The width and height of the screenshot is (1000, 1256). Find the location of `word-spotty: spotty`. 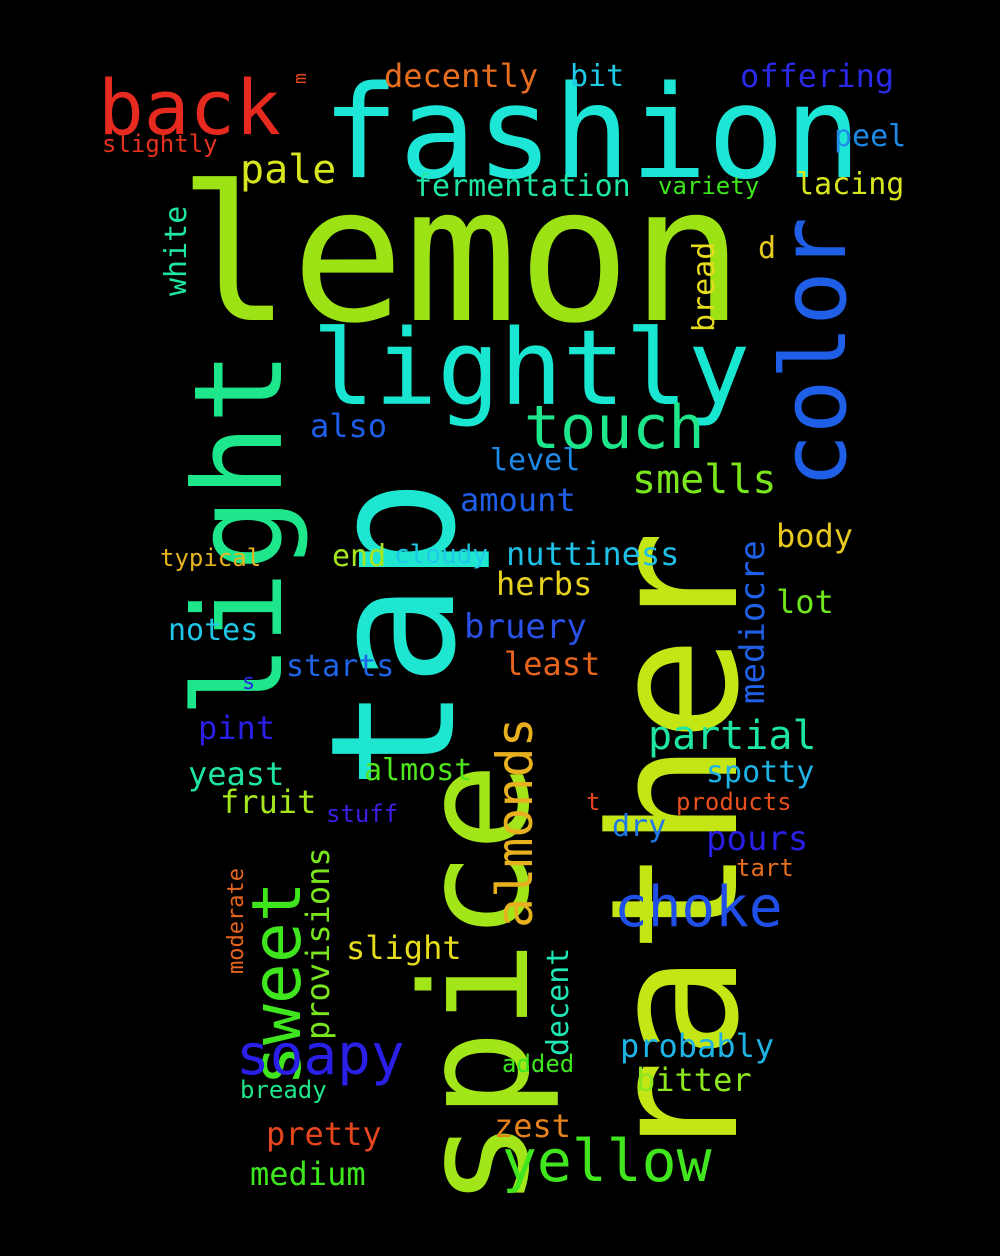

word-spotty: spotty is located at coordinates (760, 772).